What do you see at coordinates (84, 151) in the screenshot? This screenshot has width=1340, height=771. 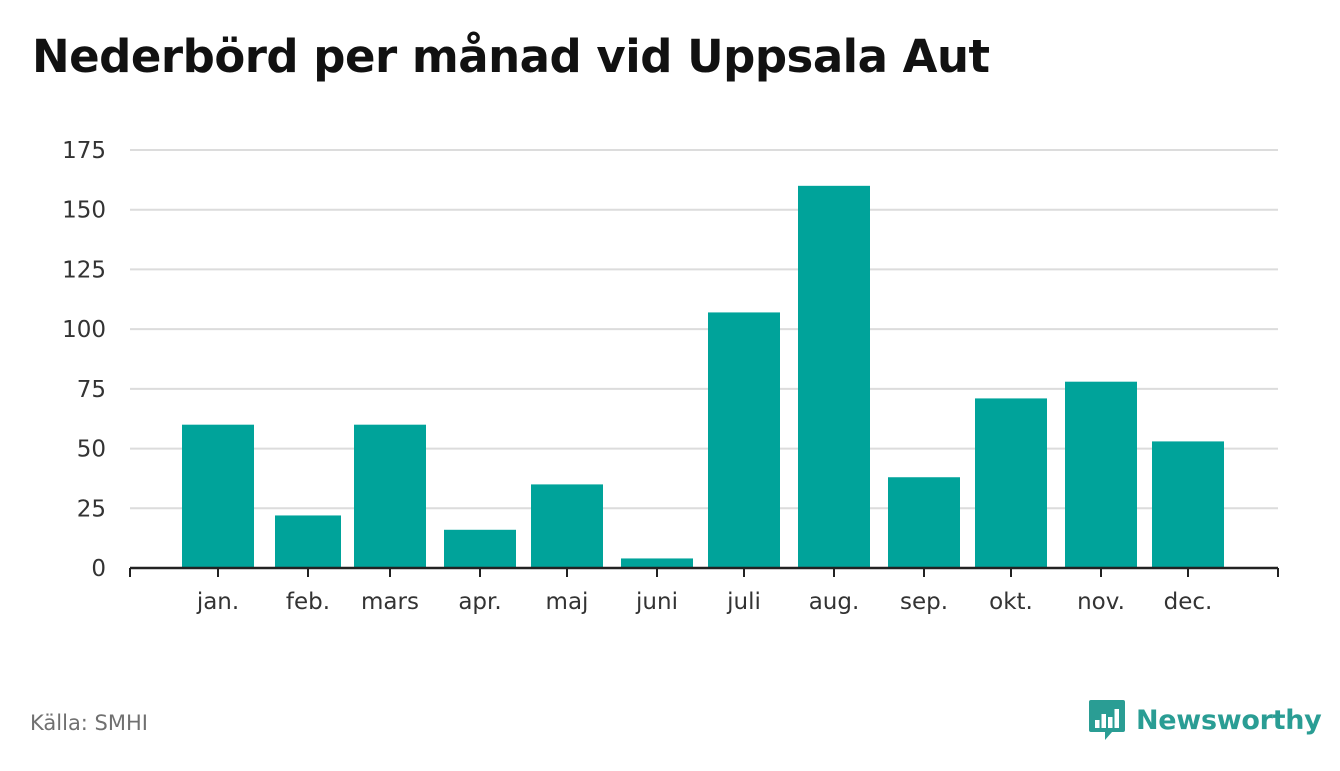 I see `y-tick-label: 175` at bounding box center [84, 151].